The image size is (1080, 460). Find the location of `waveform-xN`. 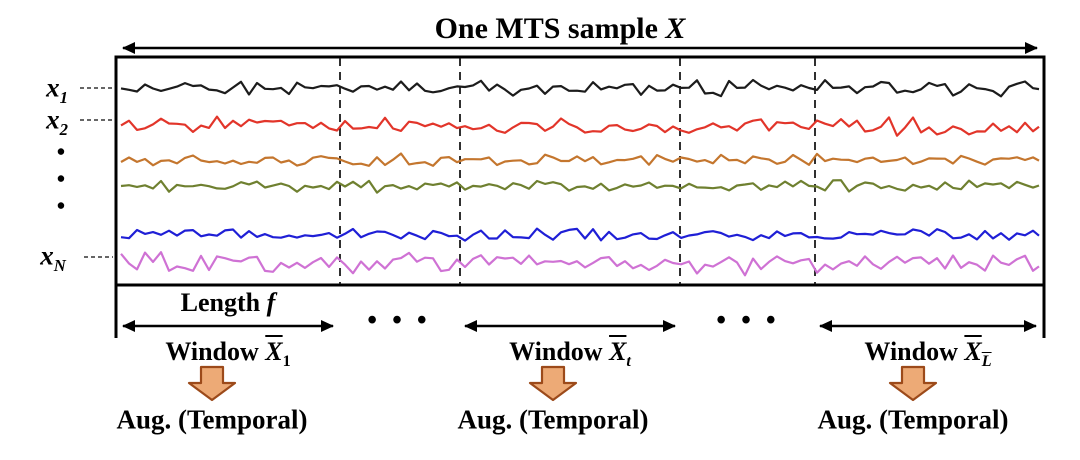

waveform-xN is located at coordinates (580, 264).